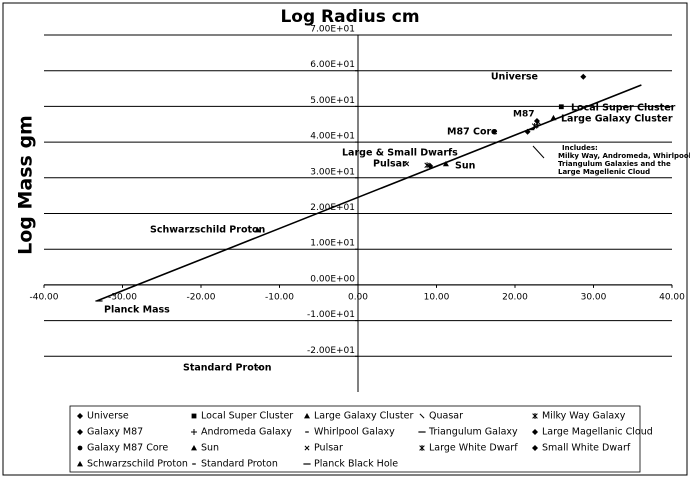  Describe the element at coordinates (586, 448) in the screenshot. I see `legend-label: Small White Dwarf` at that location.